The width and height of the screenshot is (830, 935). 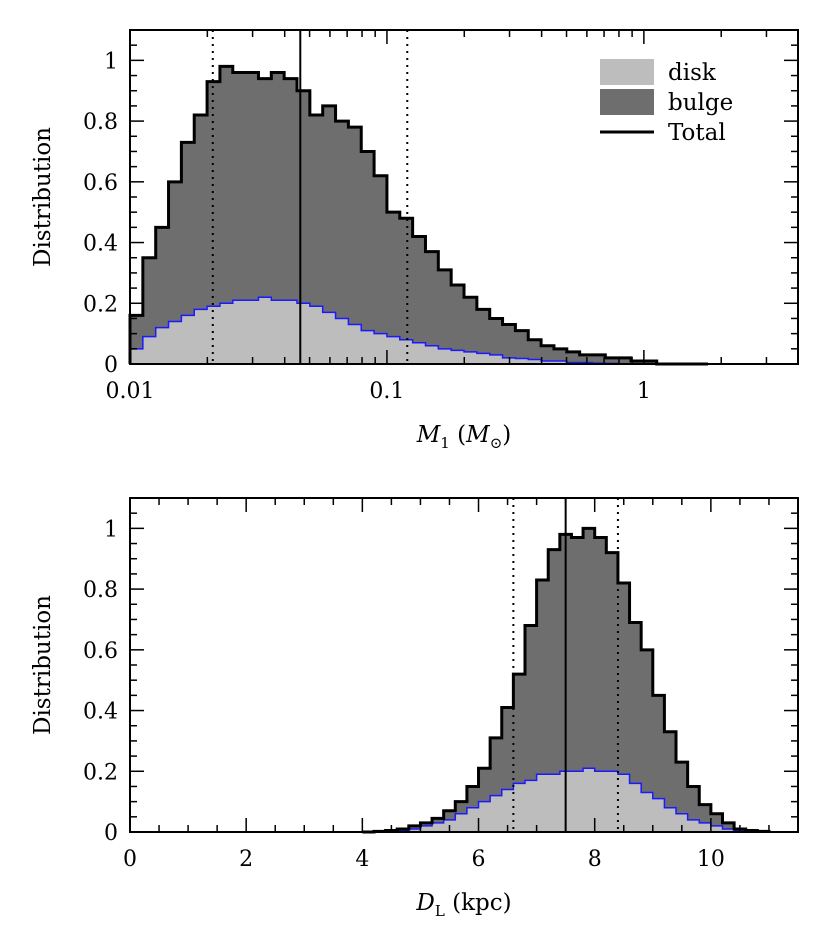 I want to click on y-tick-label-1: 1, so click(x=111, y=529).